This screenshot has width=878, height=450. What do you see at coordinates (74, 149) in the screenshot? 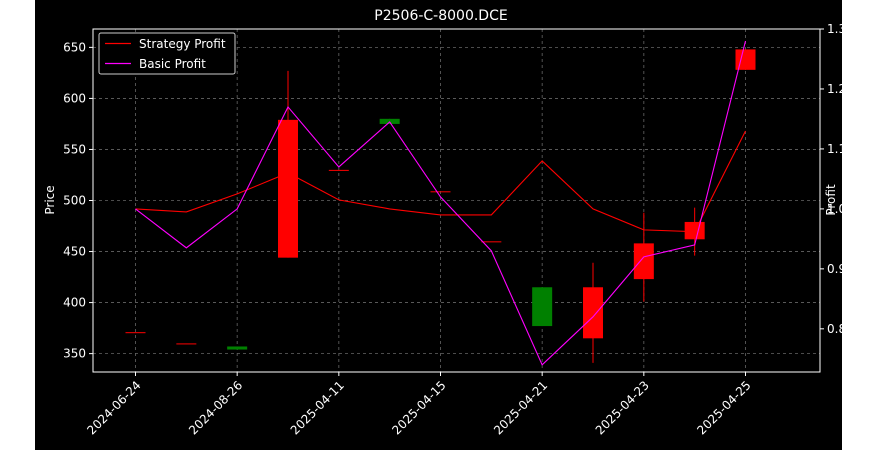
I see `y-left-tick-label: 550` at bounding box center [74, 149].